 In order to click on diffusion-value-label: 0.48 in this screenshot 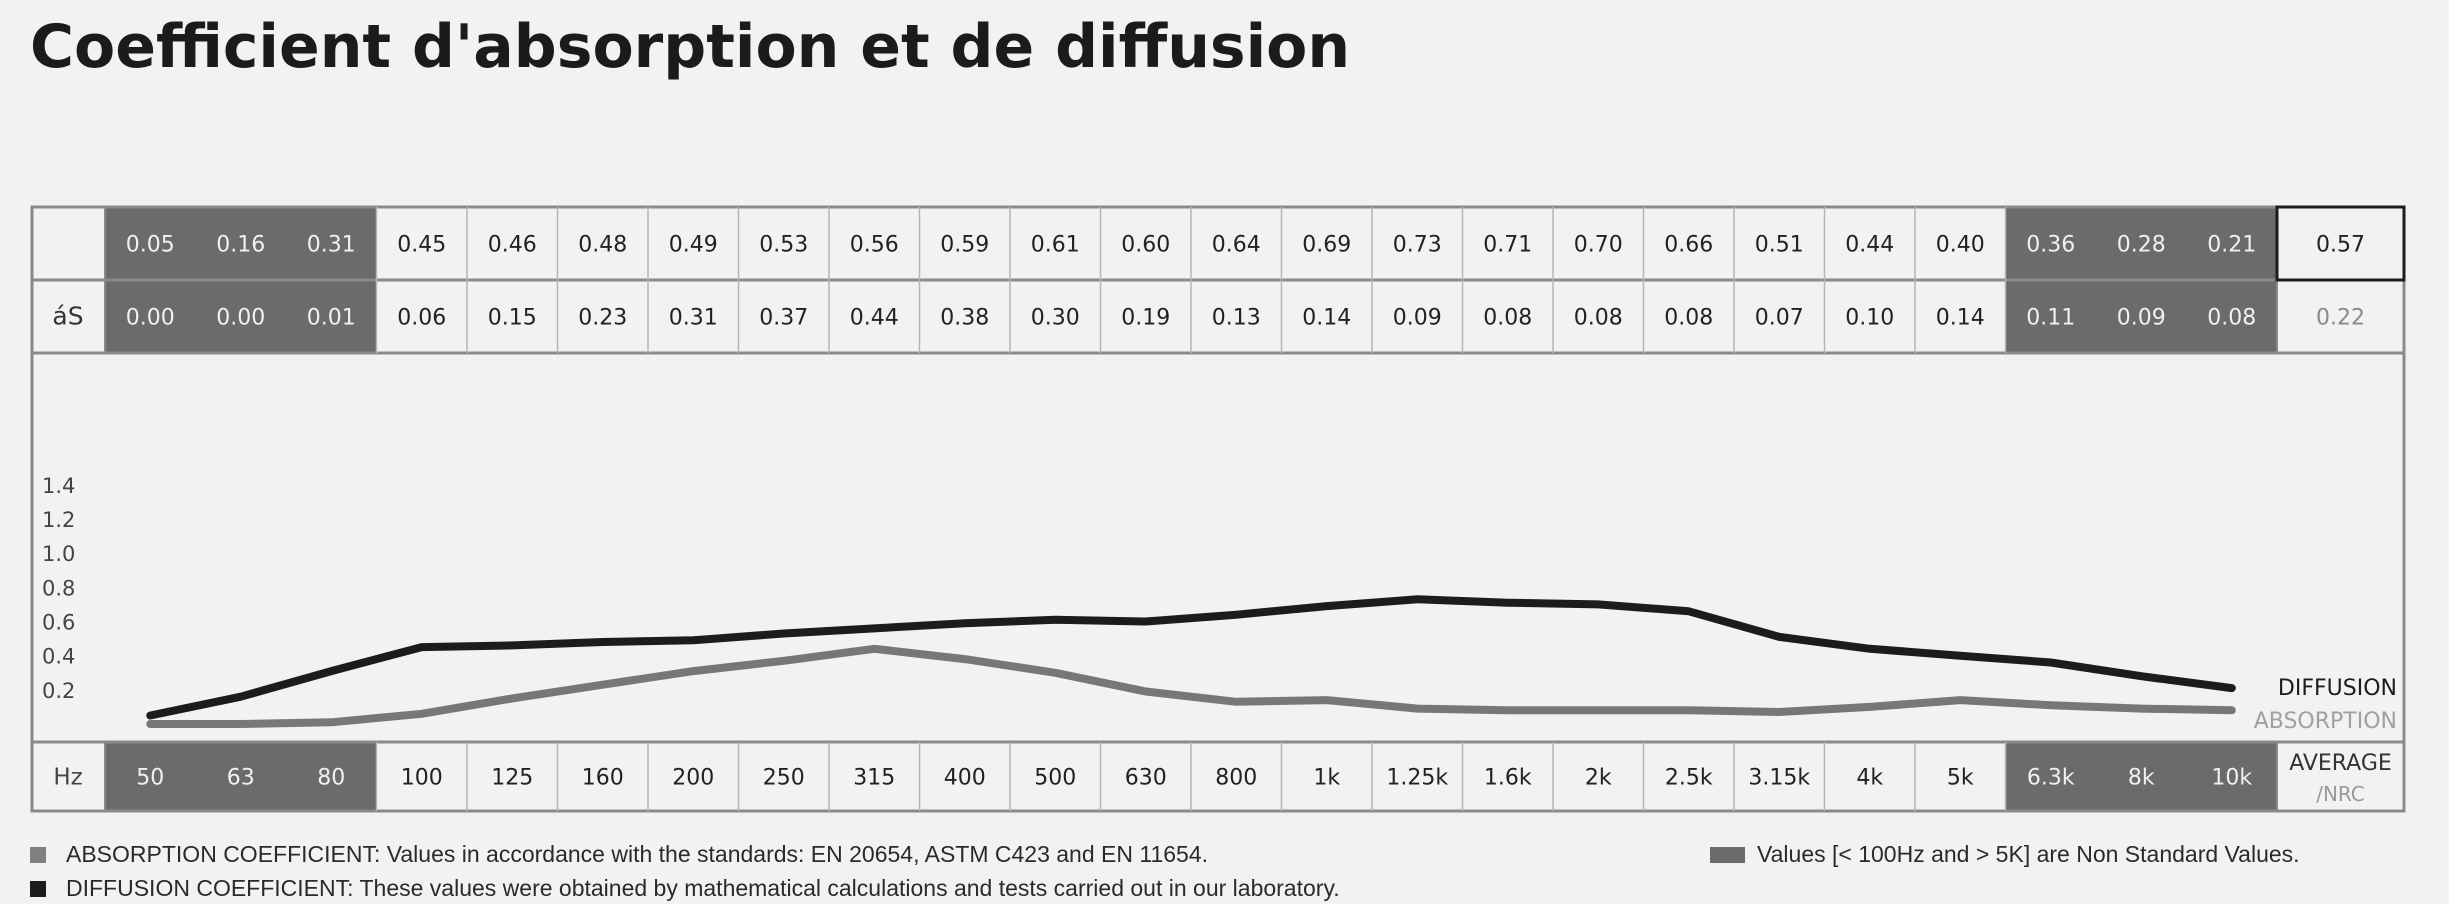, I will do `click(602, 245)`.